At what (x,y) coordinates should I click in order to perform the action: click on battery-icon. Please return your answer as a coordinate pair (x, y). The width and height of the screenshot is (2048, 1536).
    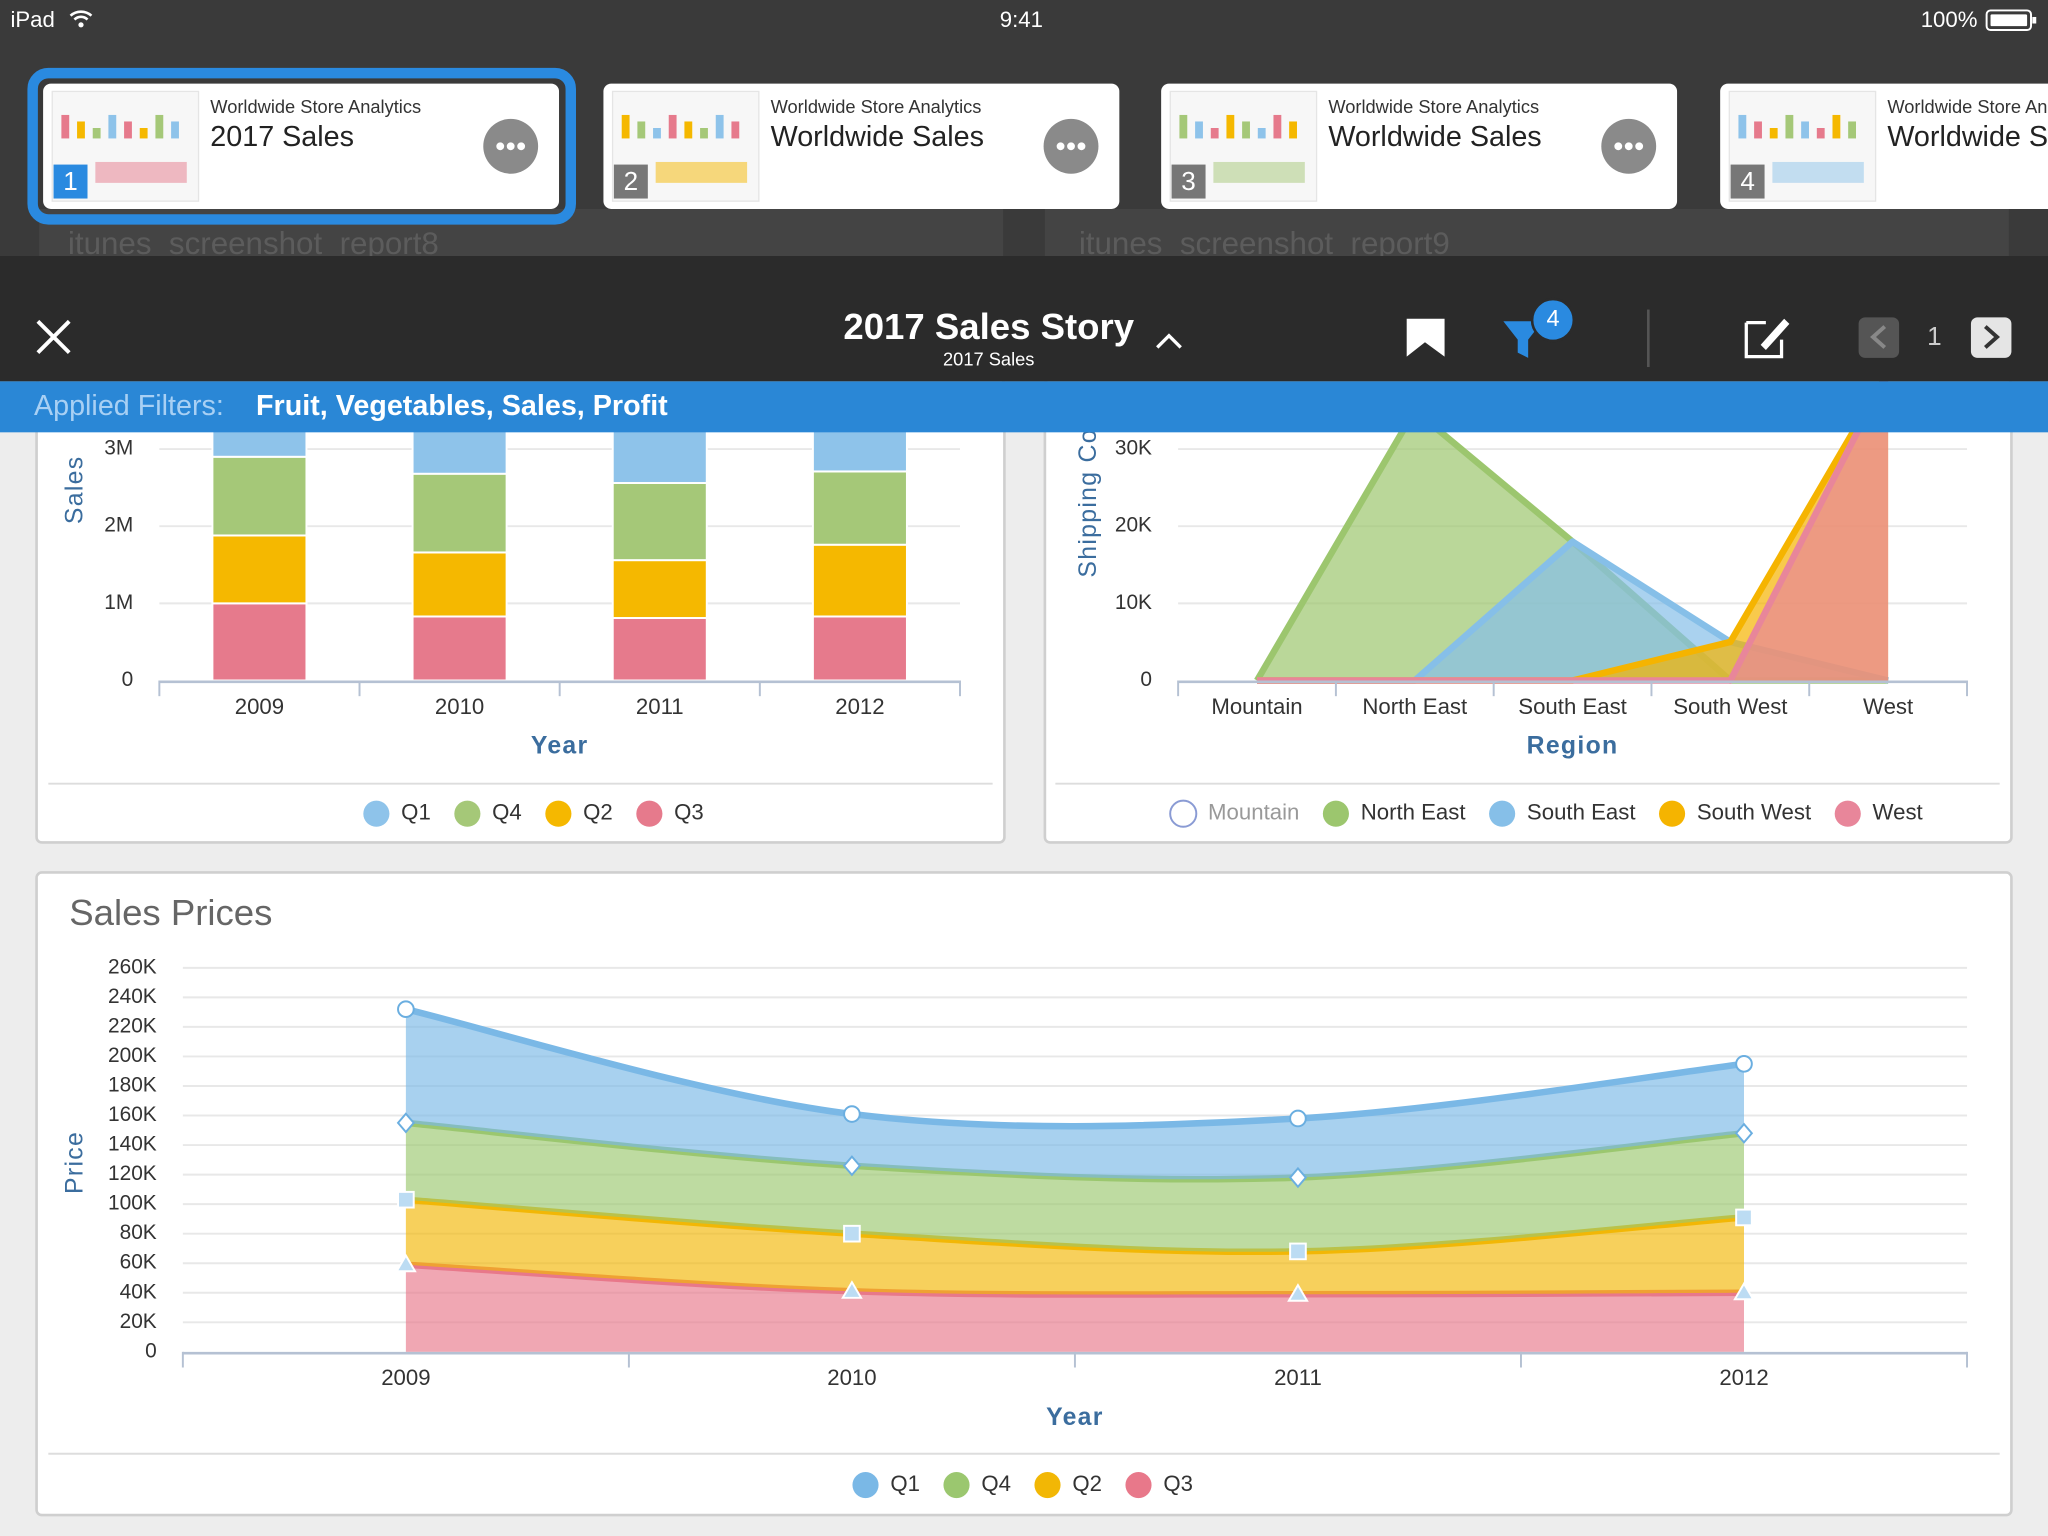
    Looking at the image, I should click on (2008, 20).